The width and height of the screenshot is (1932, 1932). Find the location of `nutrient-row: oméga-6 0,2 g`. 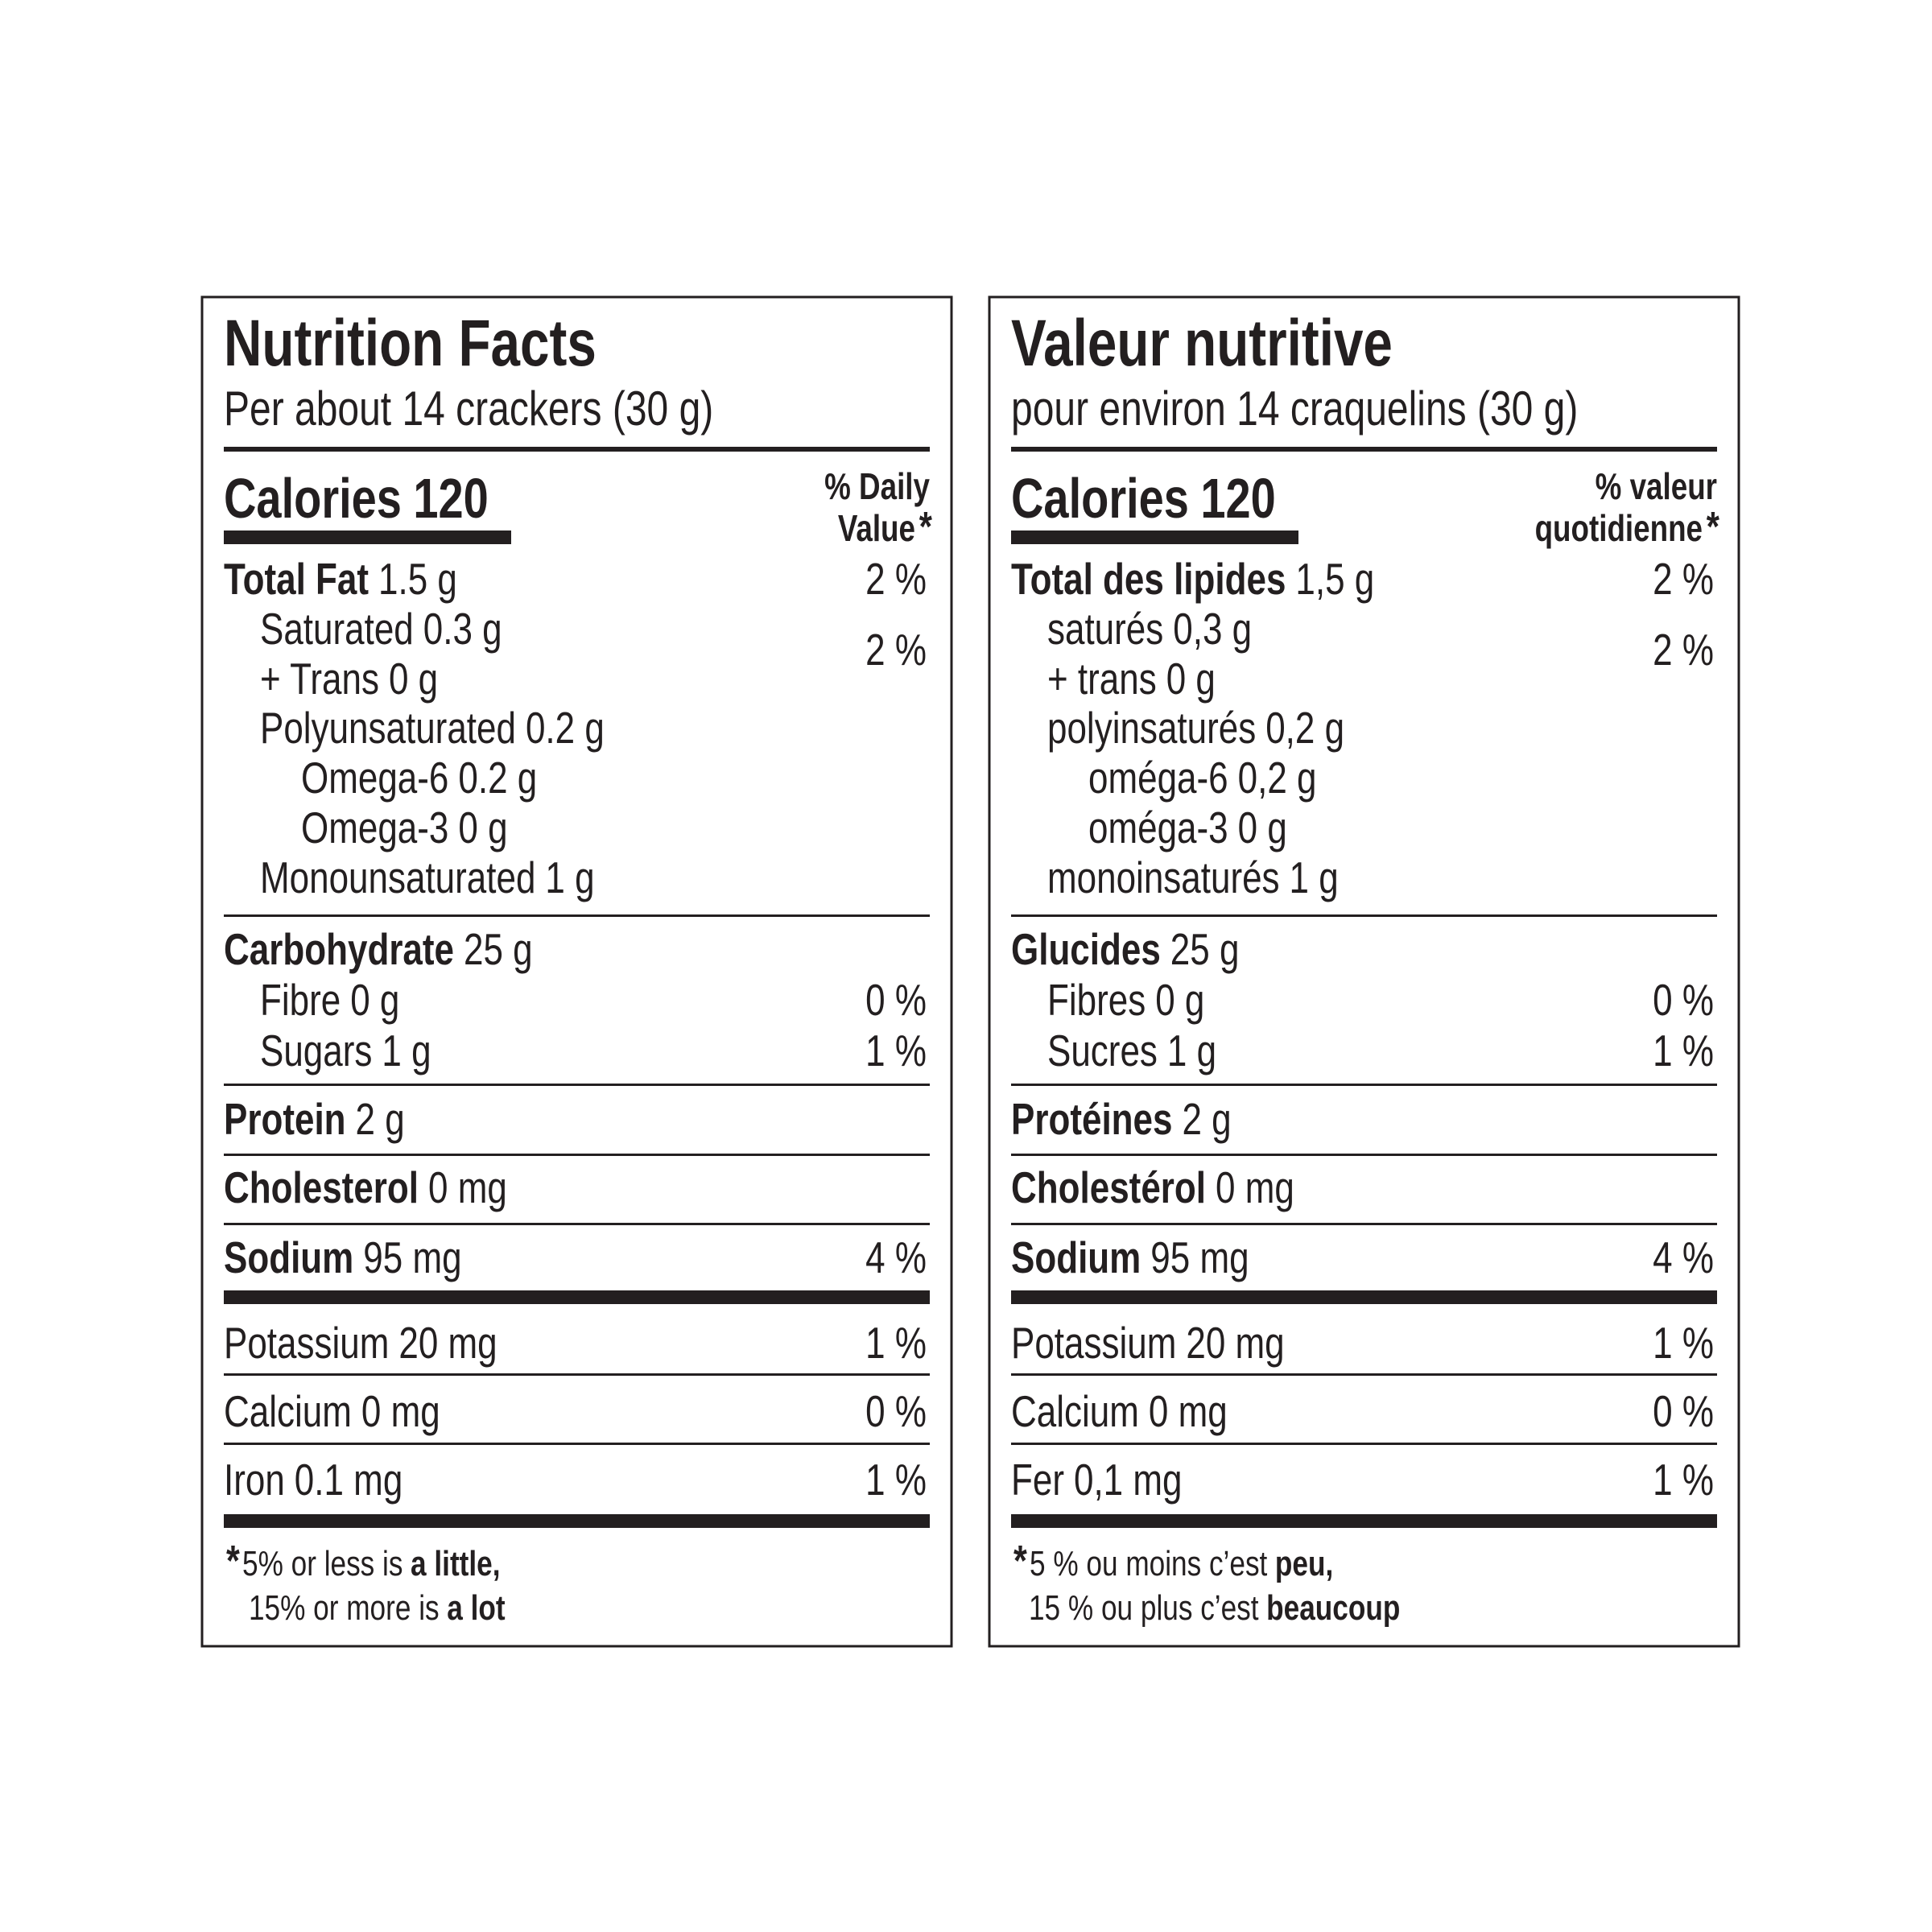

nutrient-row: oméga-6 0,2 g is located at coordinates (1202, 778).